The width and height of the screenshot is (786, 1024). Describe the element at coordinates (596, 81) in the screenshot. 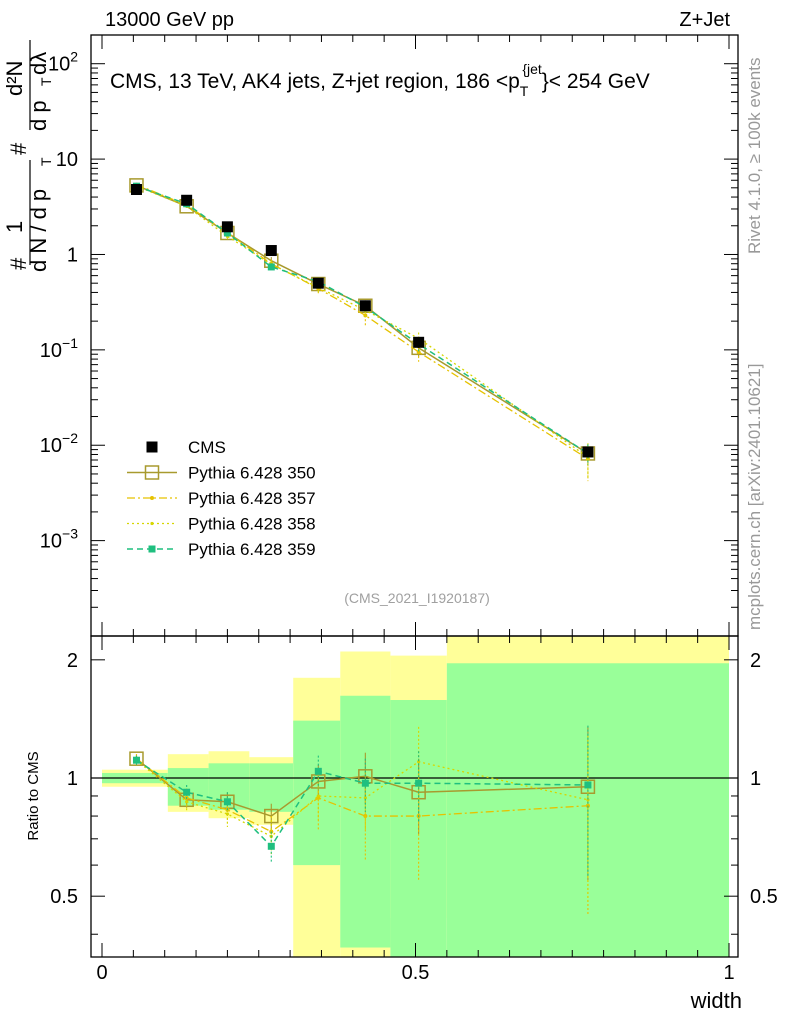

I see `title-post: }< 254 GeV` at that location.